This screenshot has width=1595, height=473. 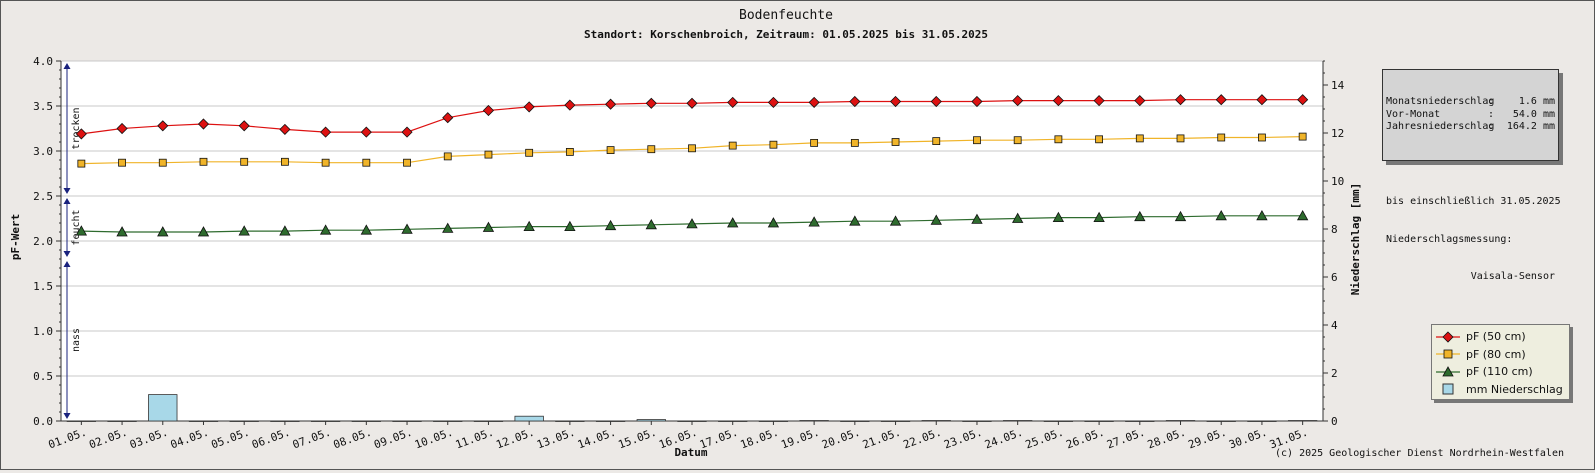 I want to click on info-key: Monatsniederschlag, so click(x=1440, y=101).